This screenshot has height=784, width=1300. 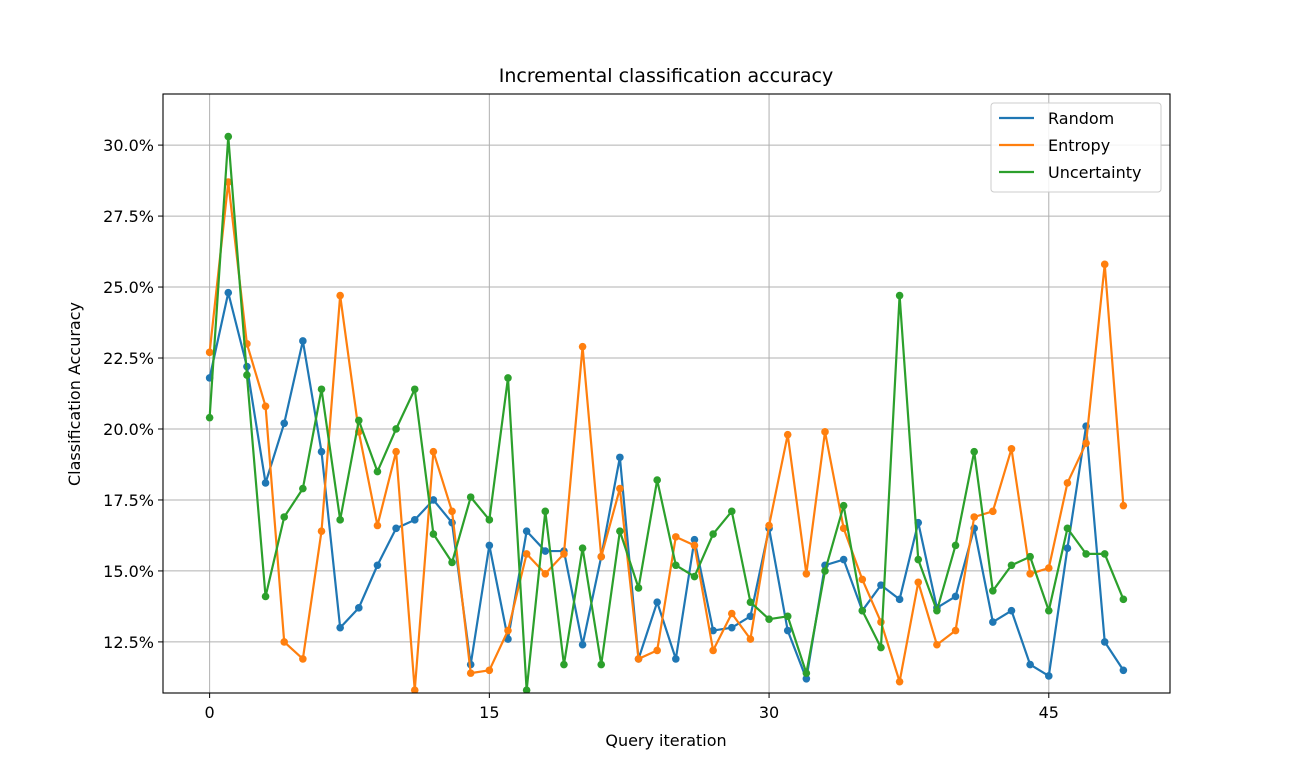 What do you see at coordinates (665, 740) in the screenshot?
I see `x-axis-label: Query iteration` at bounding box center [665, 740].